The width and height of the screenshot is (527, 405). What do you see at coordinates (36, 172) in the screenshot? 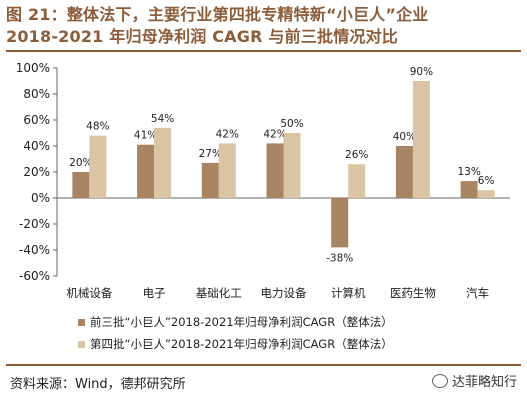
I see `y-tick-label: 20%` at bounding box center [36, 172].